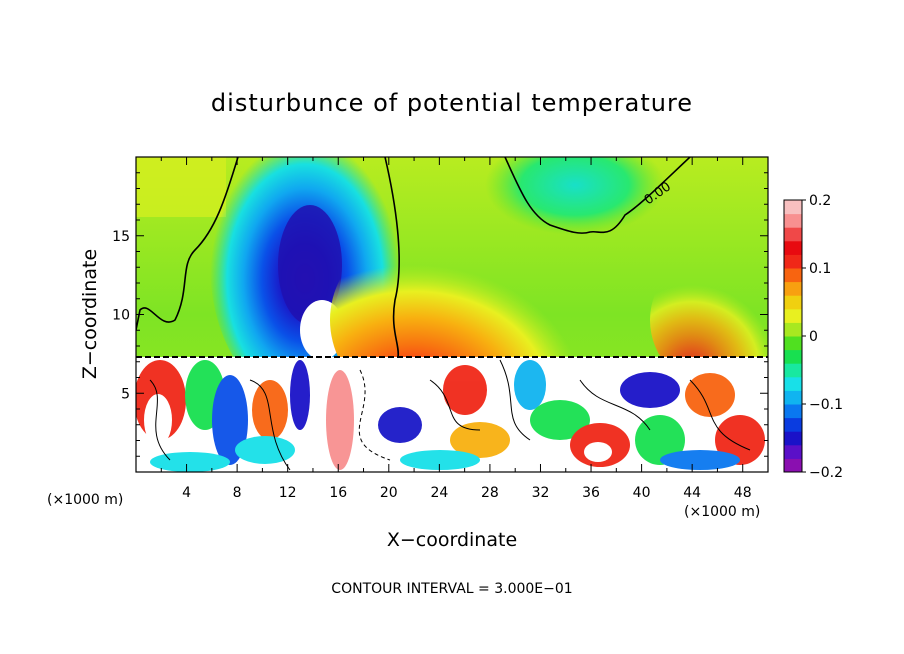 This screenshot has width=904, height=654. Describe the element at coordinates (288, 493) in the screenshot. I see `x-tick-label: 12` at that location.